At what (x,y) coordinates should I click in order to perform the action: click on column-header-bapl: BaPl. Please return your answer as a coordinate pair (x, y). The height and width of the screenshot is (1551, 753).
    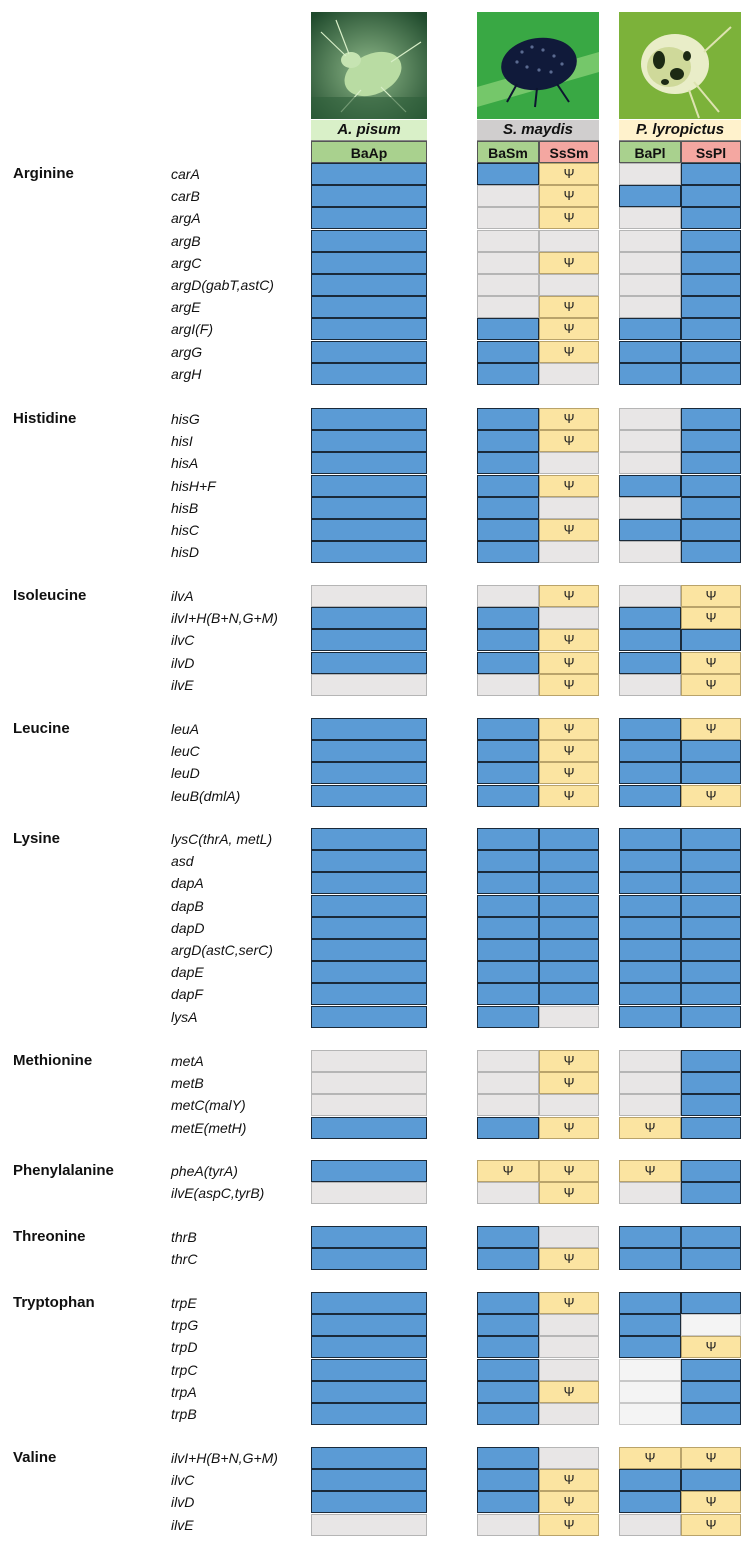
    Looking at the image, I should click on (650, 152).